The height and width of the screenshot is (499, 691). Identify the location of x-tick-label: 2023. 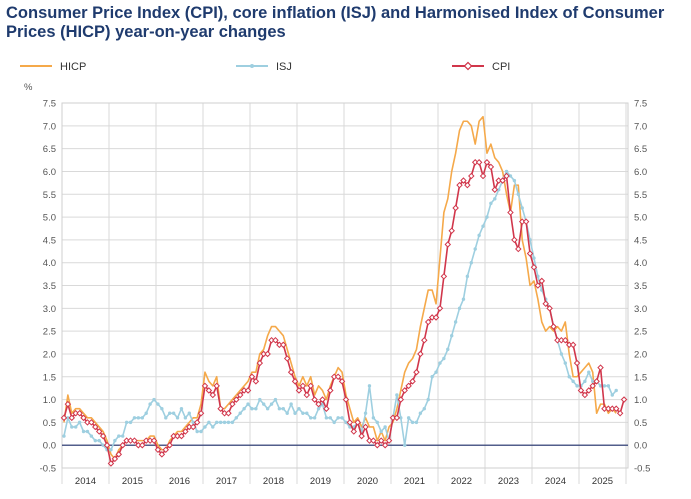
(508, 481).